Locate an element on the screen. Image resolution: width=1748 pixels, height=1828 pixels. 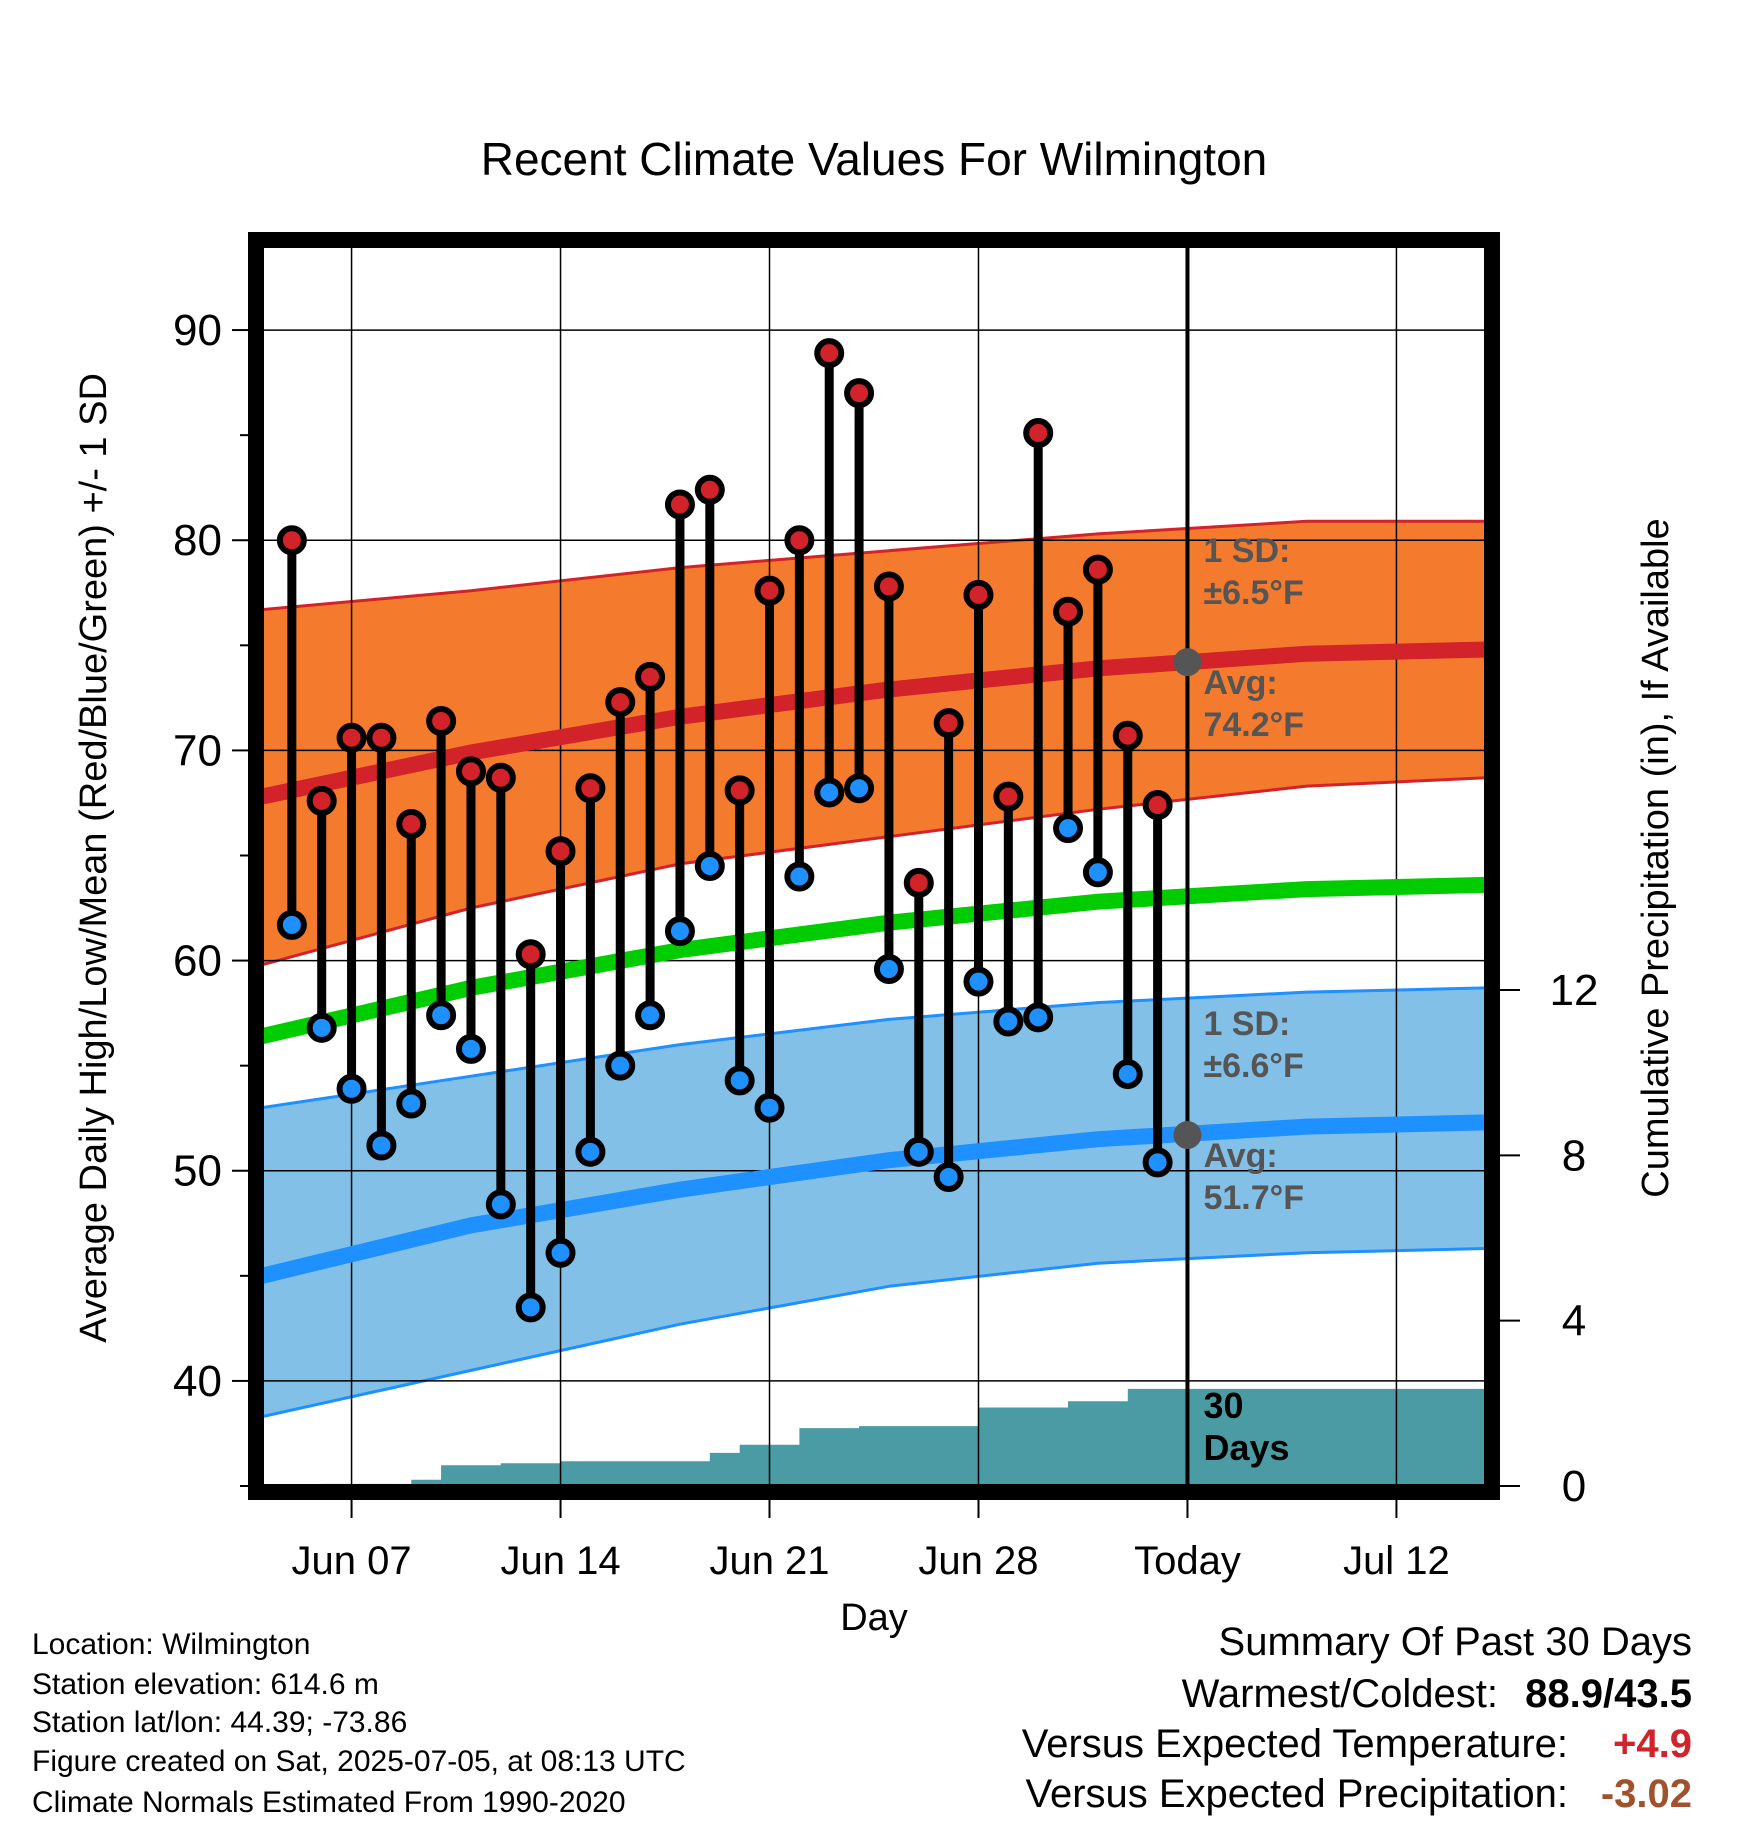
chart-title: Recent Climate Values For Wilmington is located at coordinates (874, 159).